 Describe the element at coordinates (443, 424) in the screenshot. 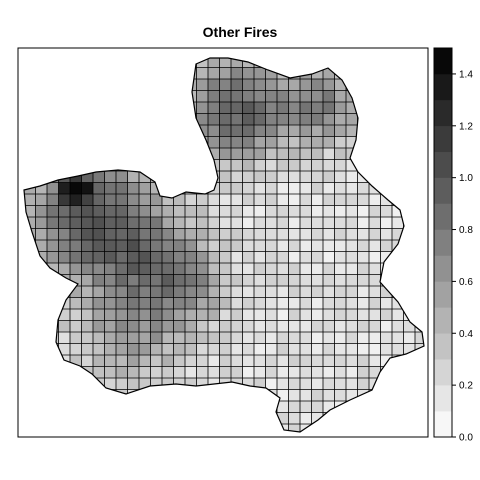

I see `colorbar-band` at that location.